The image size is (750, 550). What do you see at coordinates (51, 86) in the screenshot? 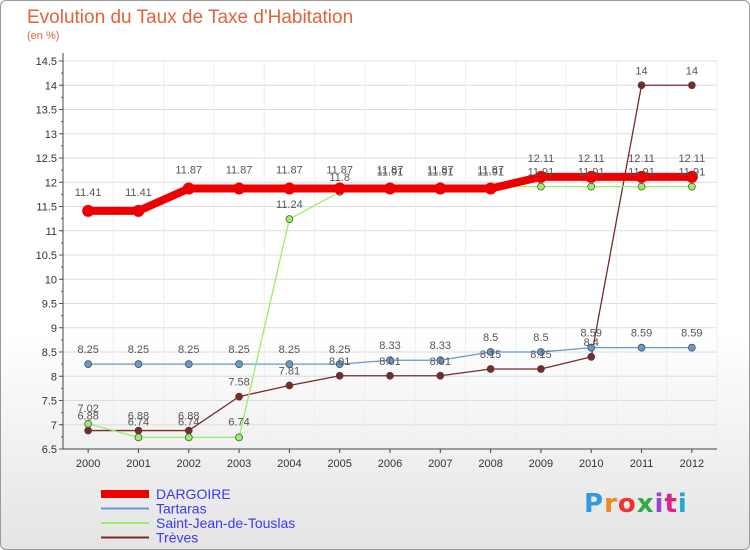
I see `y-tick-label: 14` at bounding box center [51, 86].